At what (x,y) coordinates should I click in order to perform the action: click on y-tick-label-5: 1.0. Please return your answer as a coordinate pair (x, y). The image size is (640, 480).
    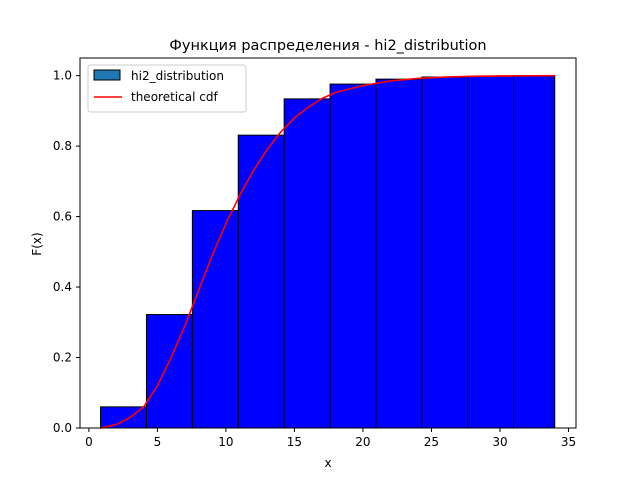
    Looking at the image, I should click on (62, 76).